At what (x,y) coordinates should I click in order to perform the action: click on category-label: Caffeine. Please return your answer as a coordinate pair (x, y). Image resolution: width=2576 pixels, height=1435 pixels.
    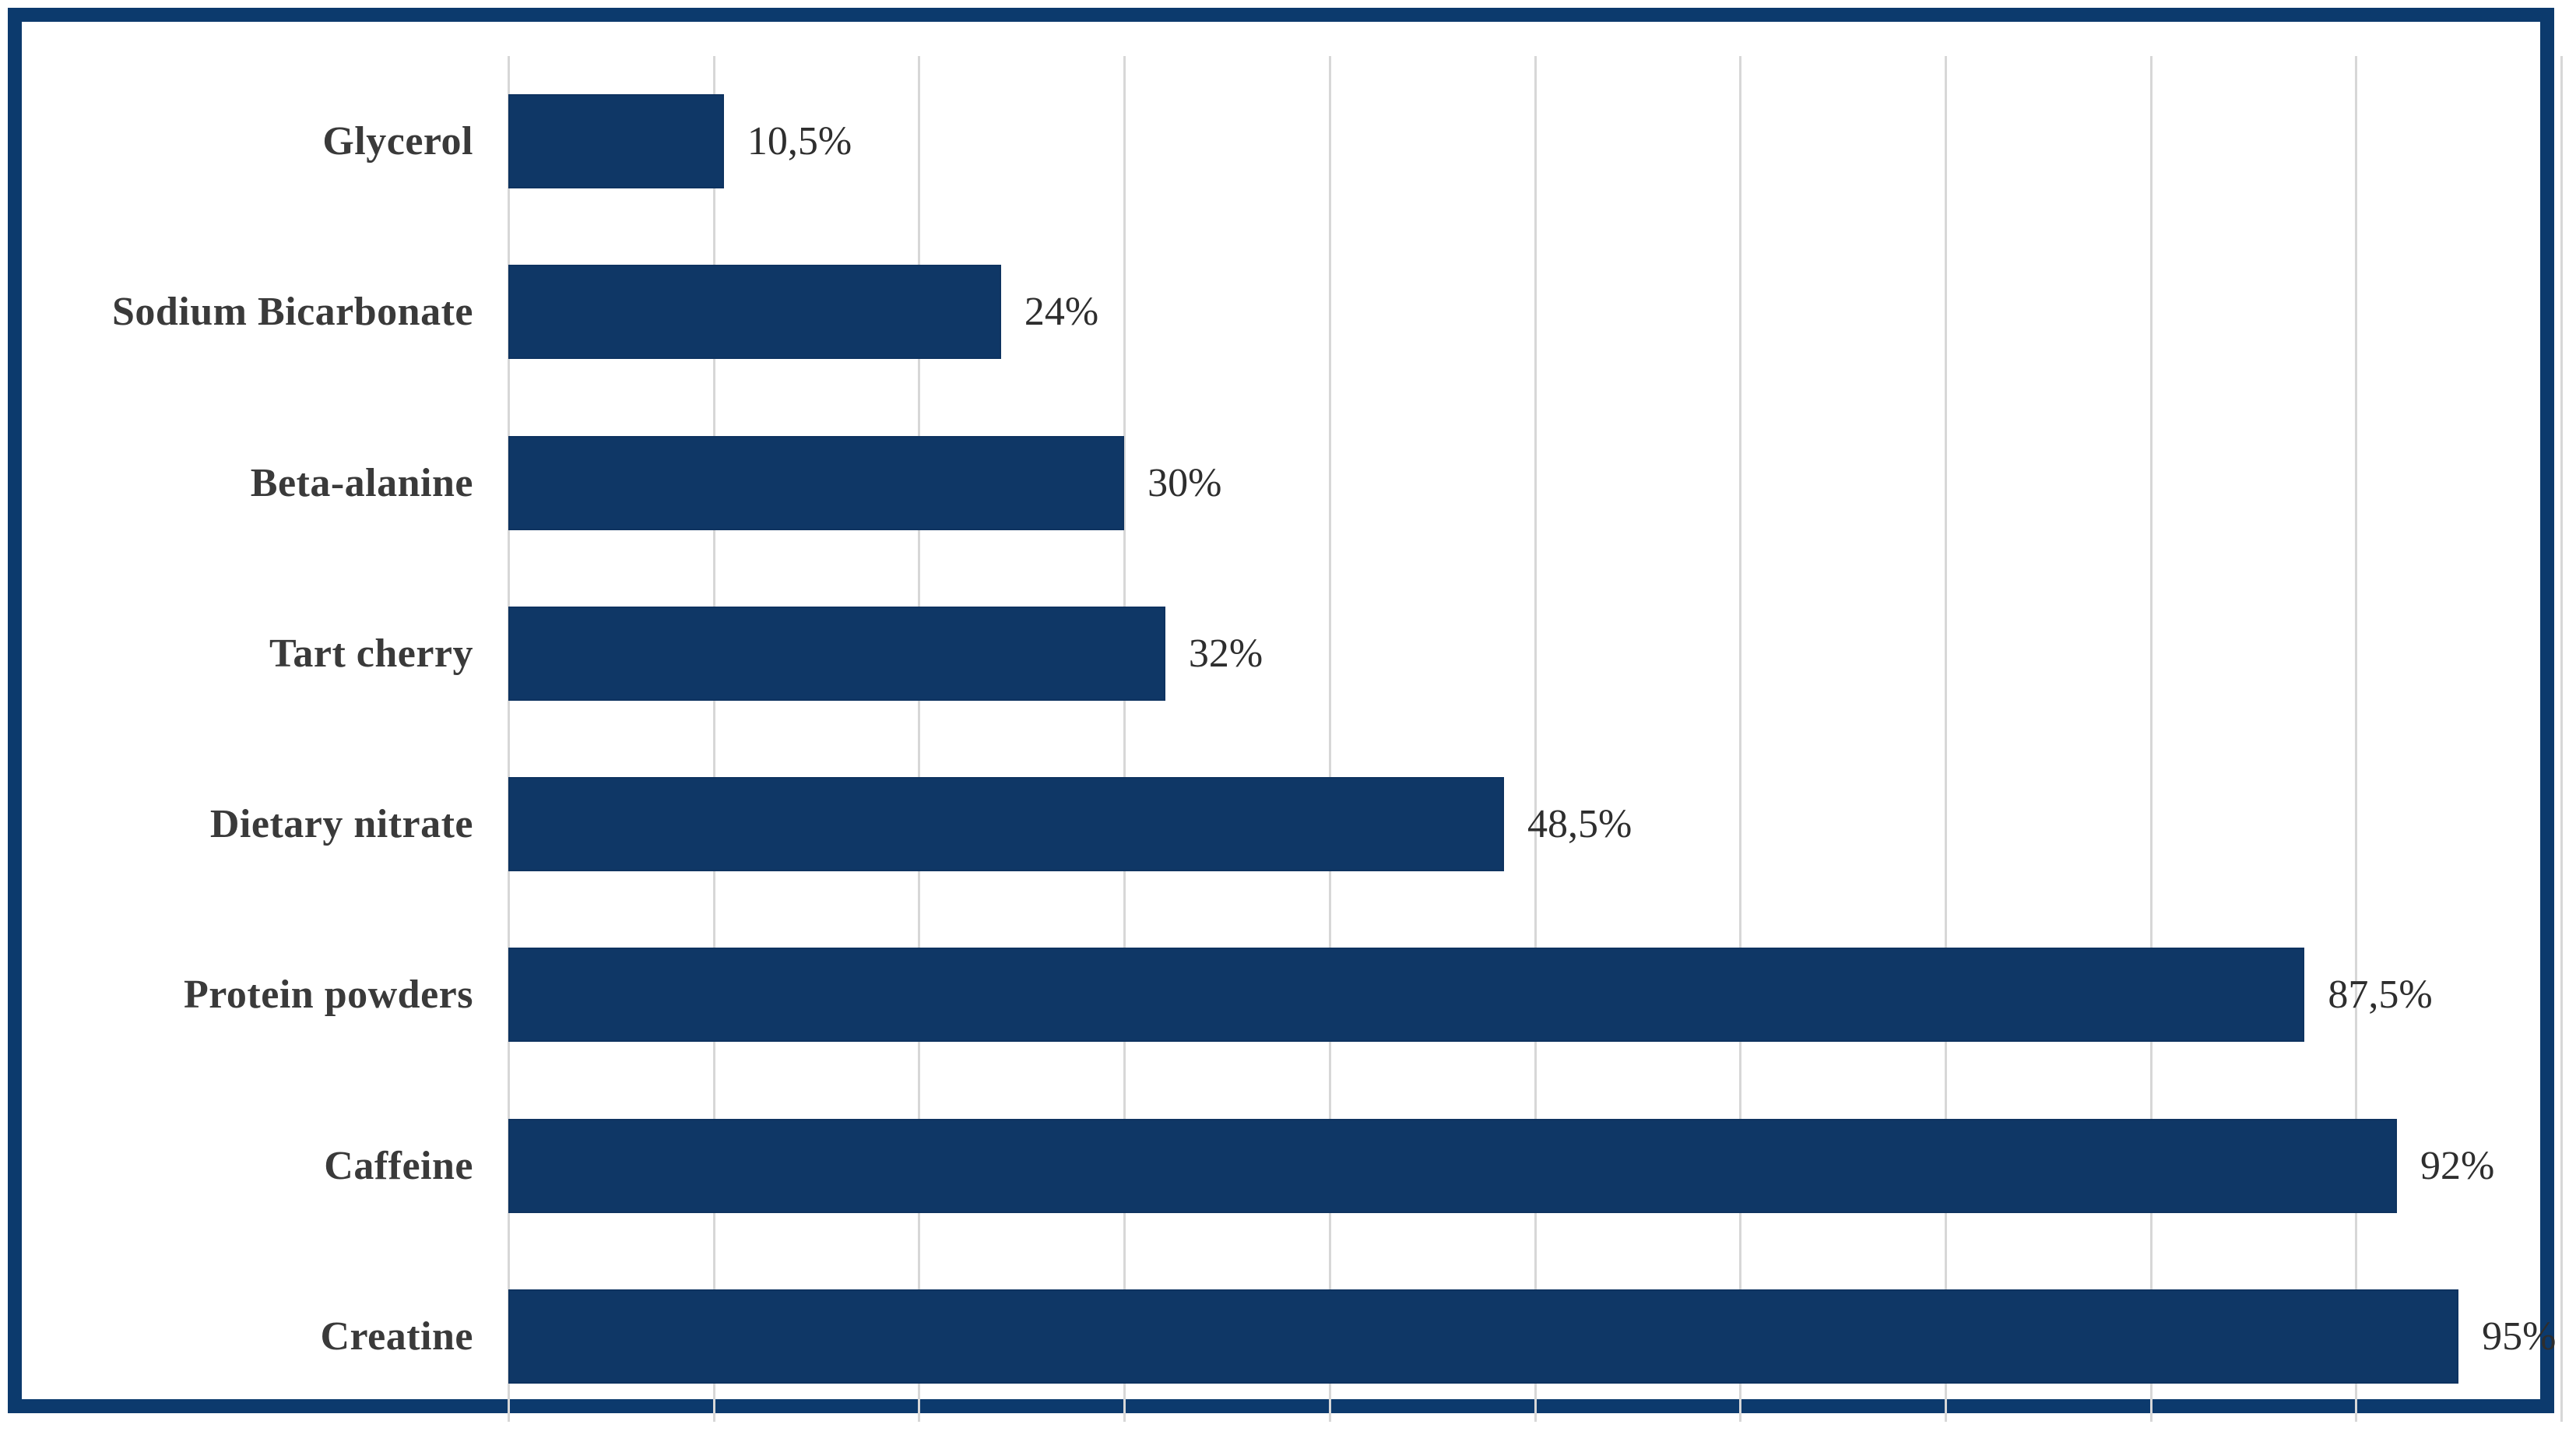
    Looking at the image, I should click on (398, 1165).